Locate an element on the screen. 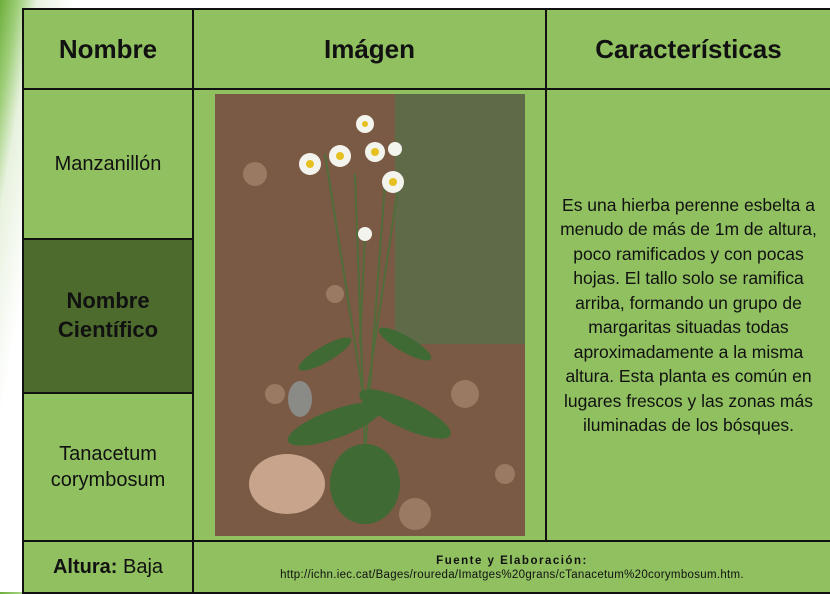  scientific-name: Tanacetum corymbosum is located at coordinates (108, 467).